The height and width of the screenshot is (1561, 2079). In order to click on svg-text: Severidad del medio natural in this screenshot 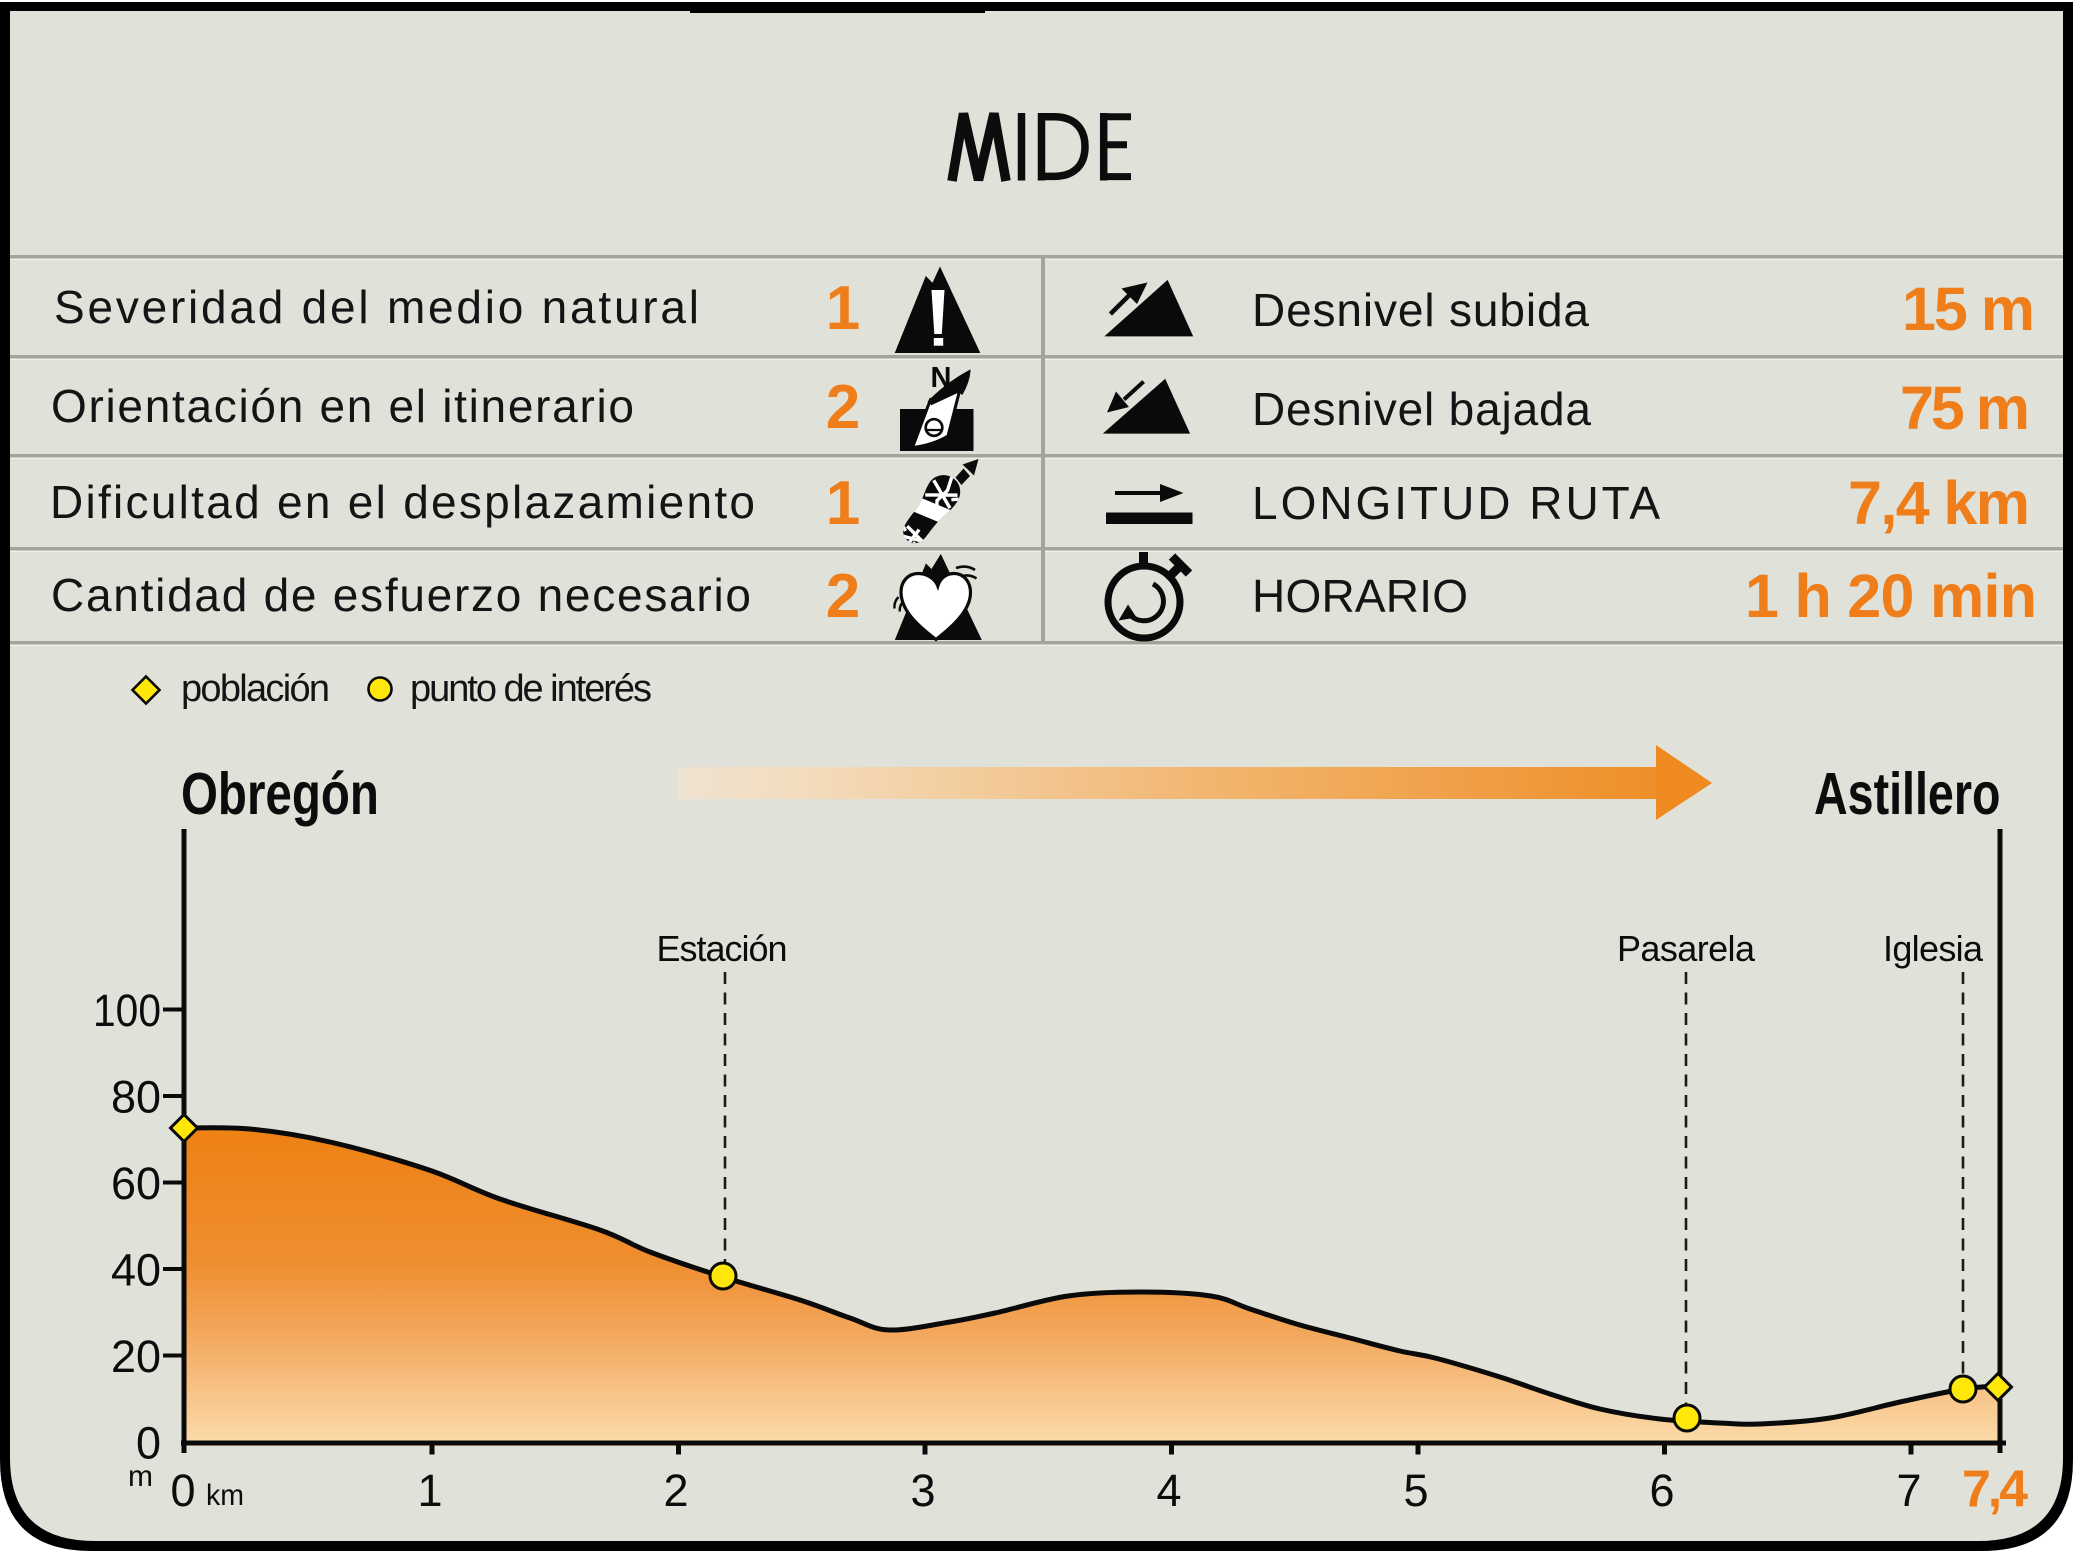, I will do `click(376, 307)`.